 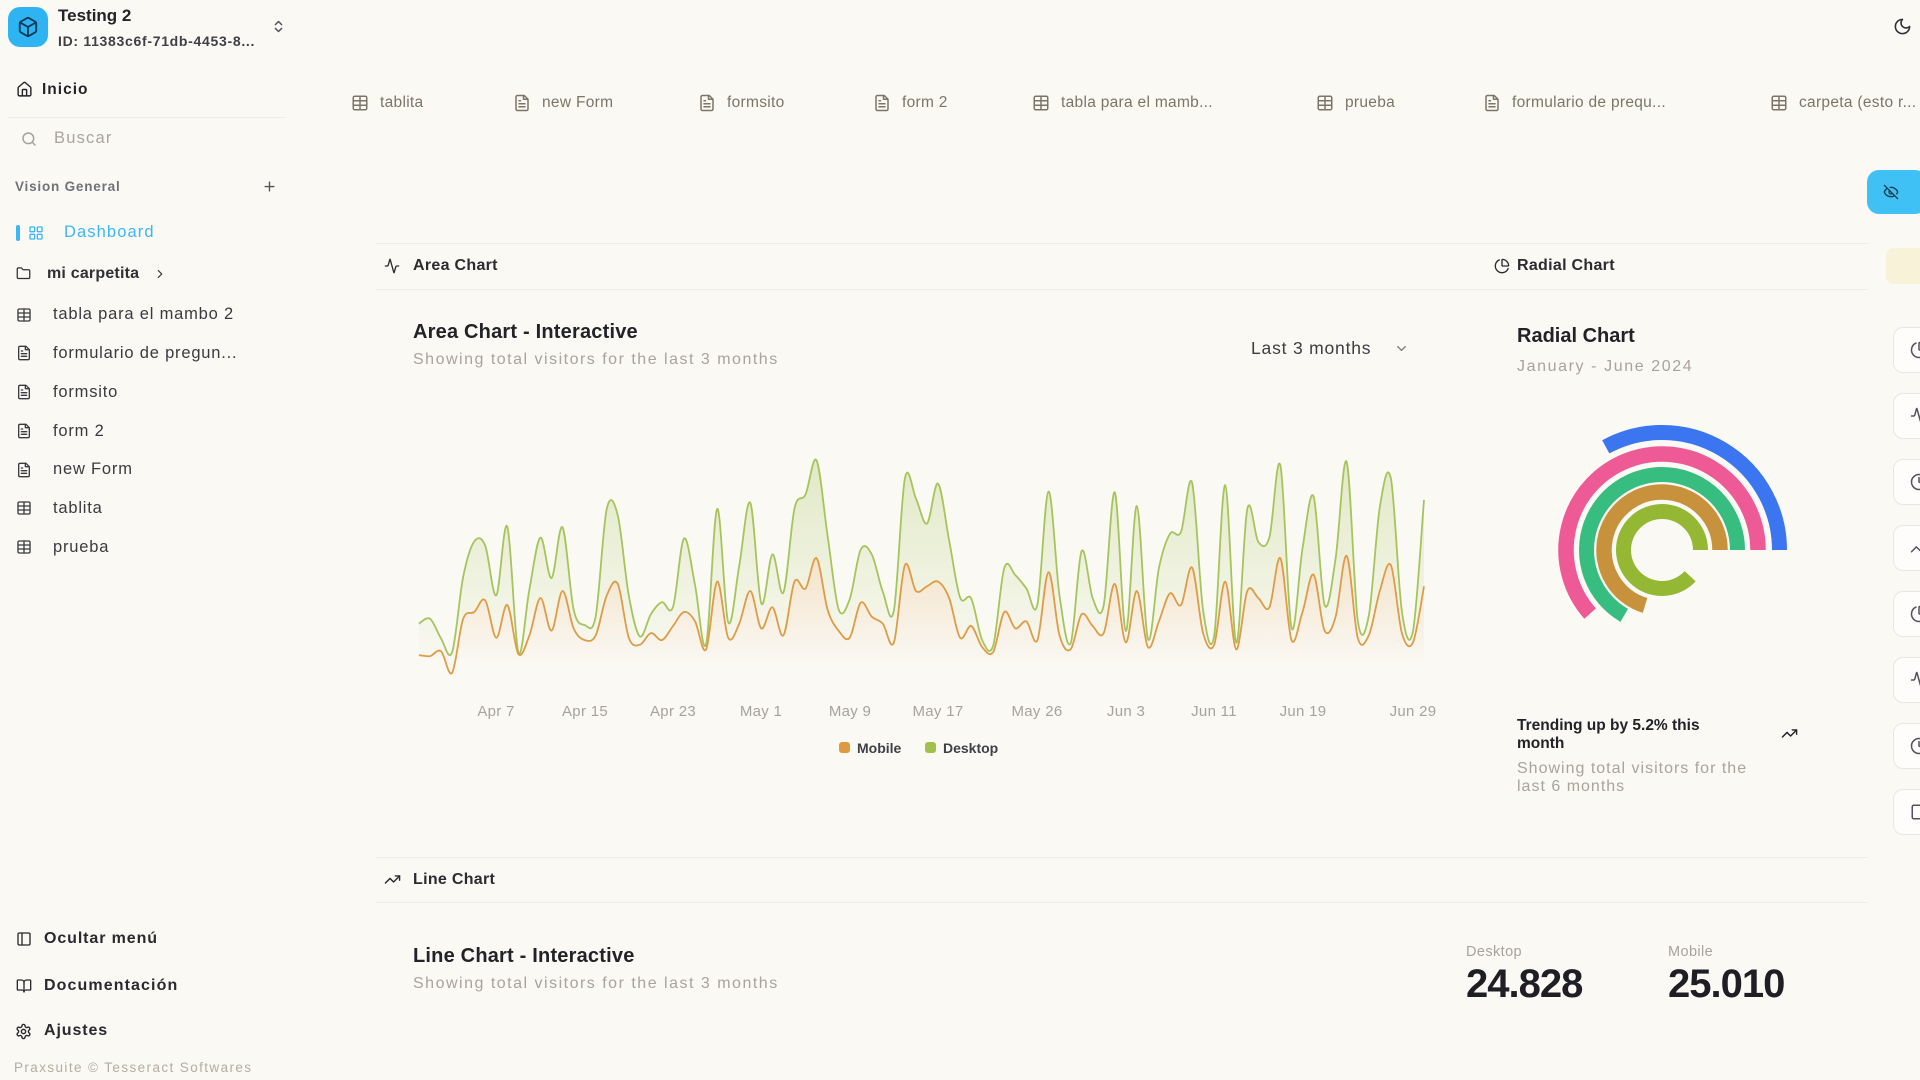 I want to click on svg-text: Jun 3, so click(x=1126, y=711).